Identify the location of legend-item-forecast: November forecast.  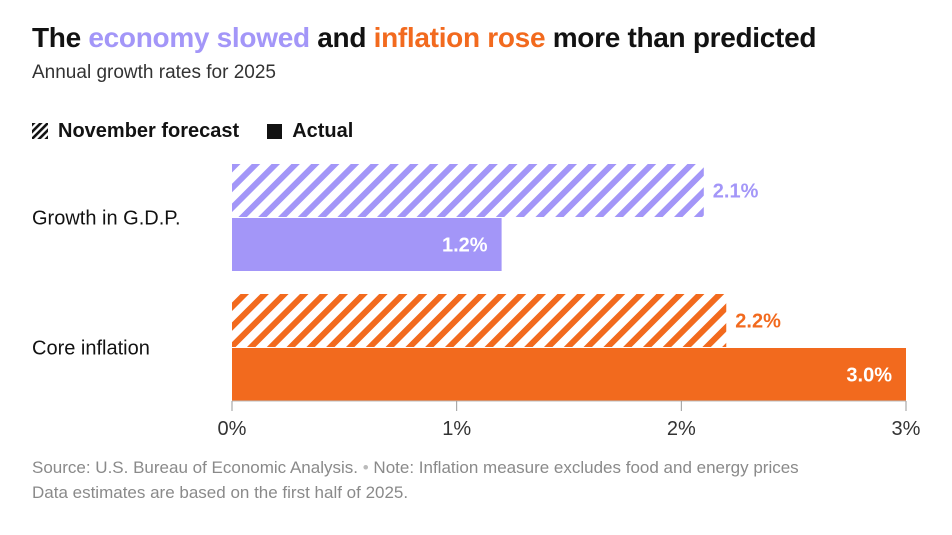
(135, 131).